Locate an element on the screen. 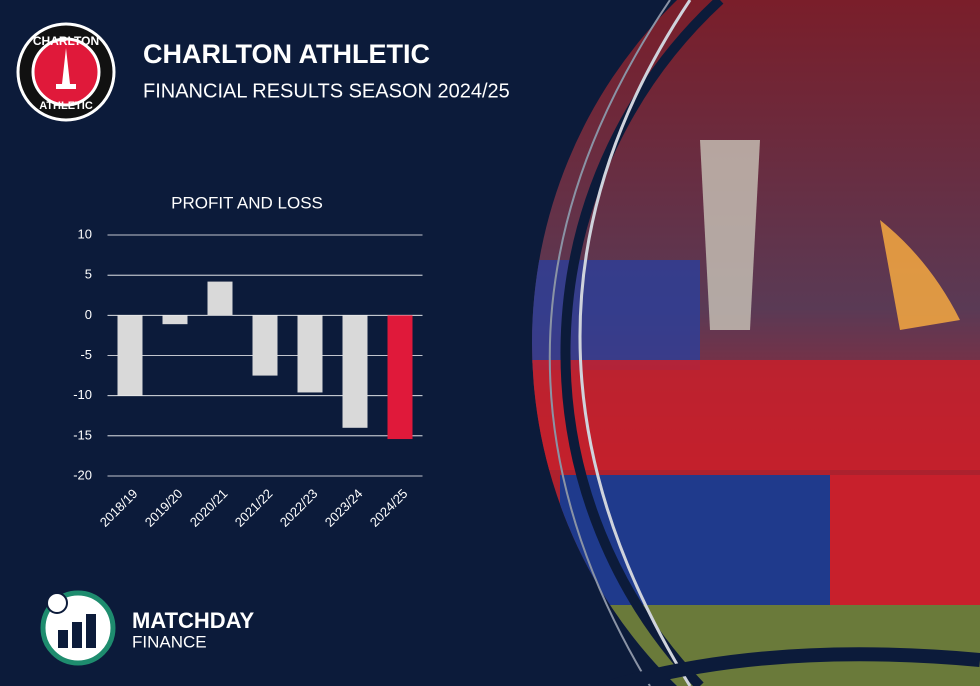 The height and width of the screenshot is (686, 980). y-tick-label: 0 is located at coordinates (88, 314).